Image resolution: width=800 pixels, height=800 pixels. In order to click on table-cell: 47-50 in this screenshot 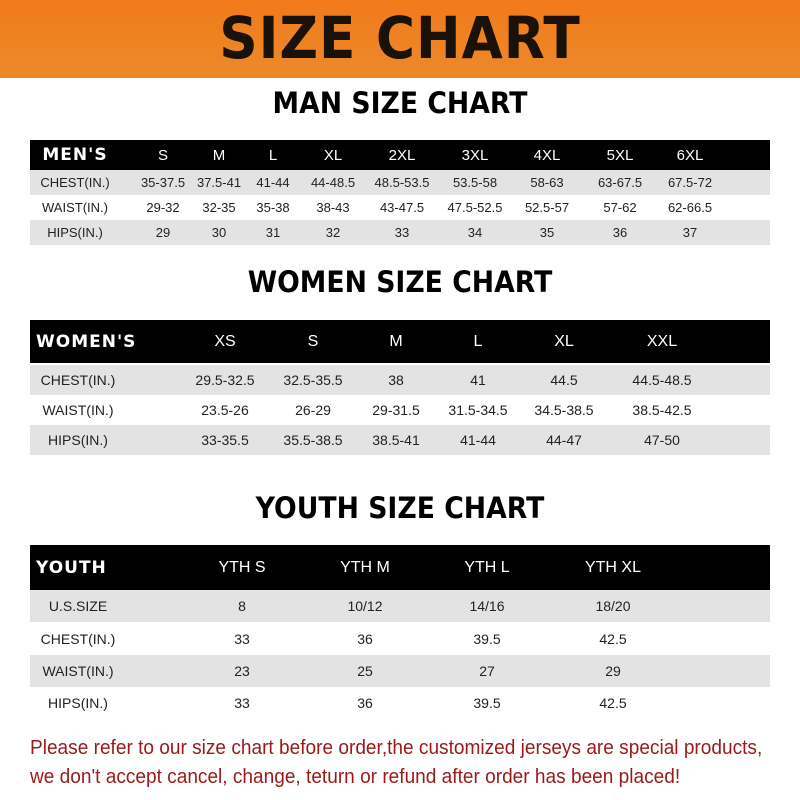, I will do `click(662, 440)`.